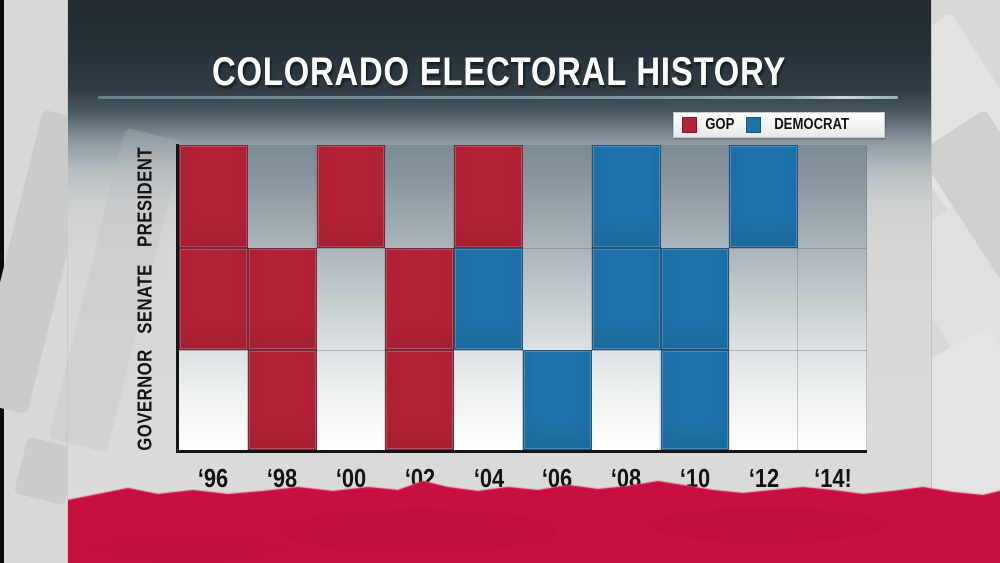 The height and width of the screenshot is (563, 1000). Describe the element at coordinates (145, 299) in the screenshot. I see `row-label-senate: SENATE` at that location.